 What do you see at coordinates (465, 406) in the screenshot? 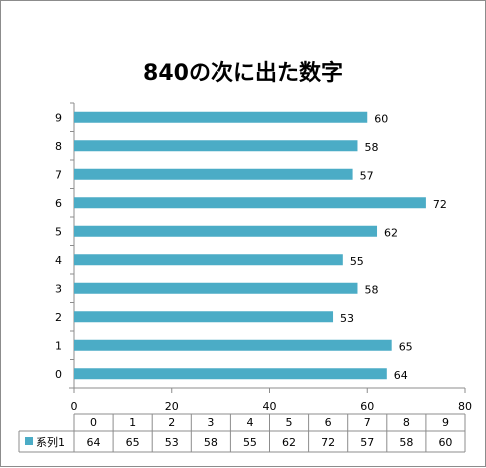
I see `x-tick-label: 80` at bounding box center [465, 406].